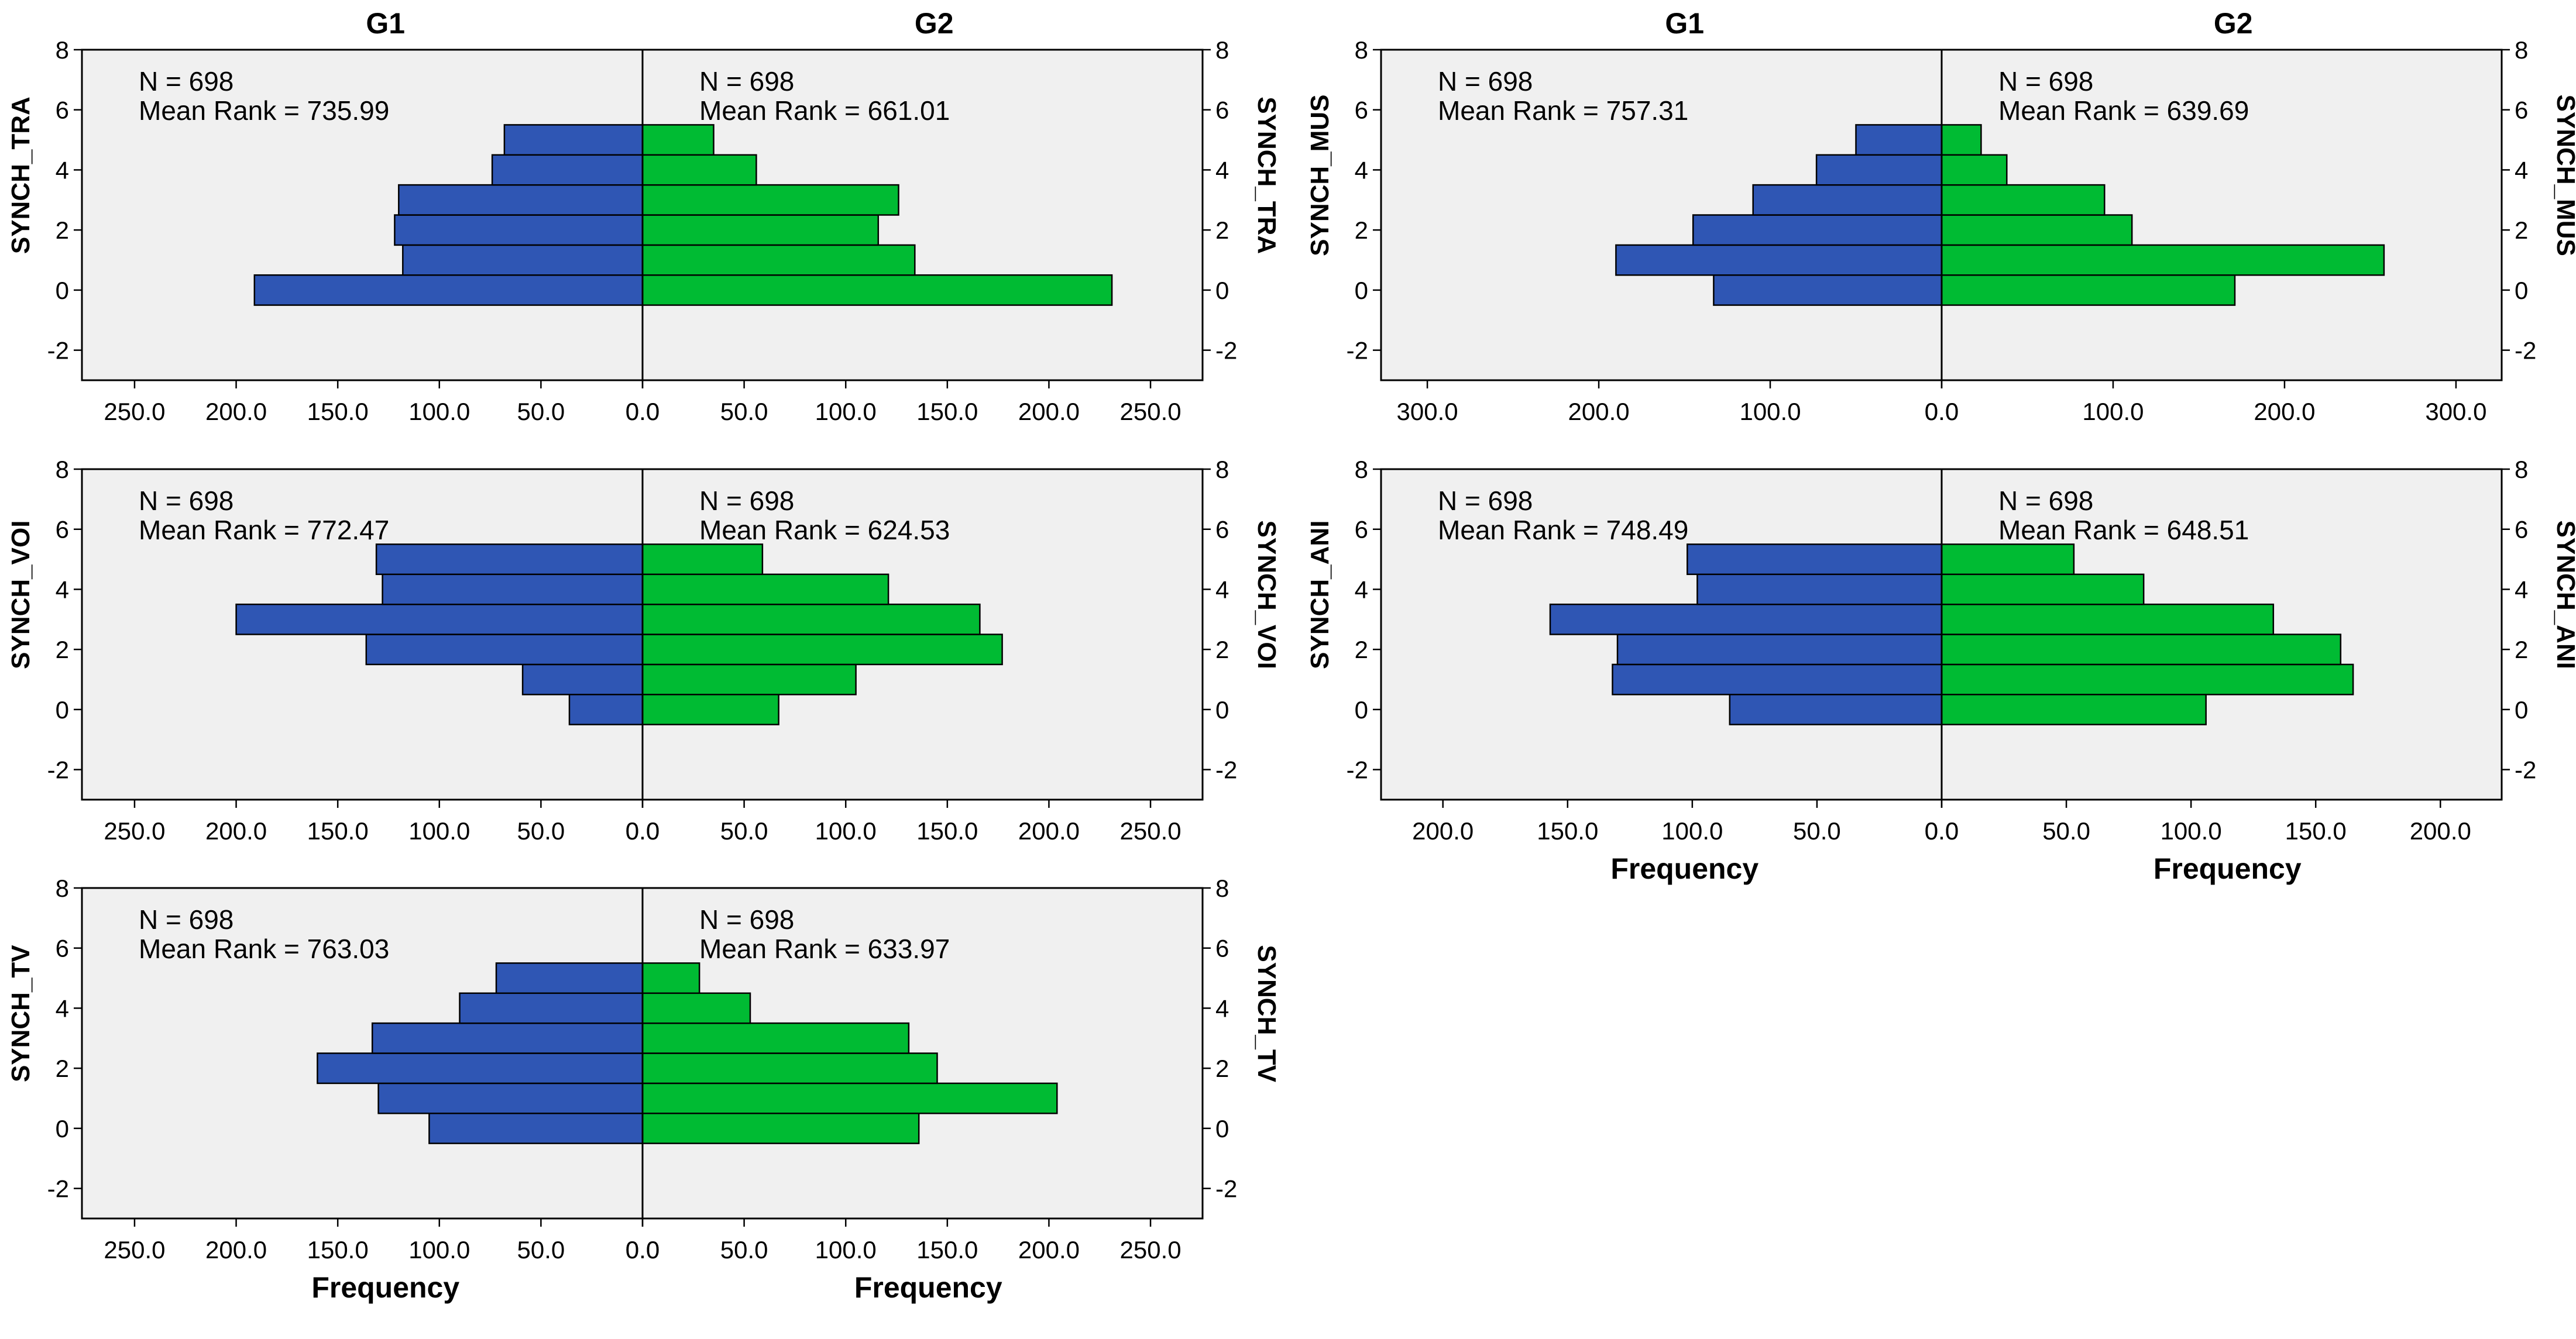  What do you see at coordinates (2123, 530) in the screenshot?
I see `g2-mean-rank-label: Mean Rank = 648.51` at bounding box center [2123, 530].